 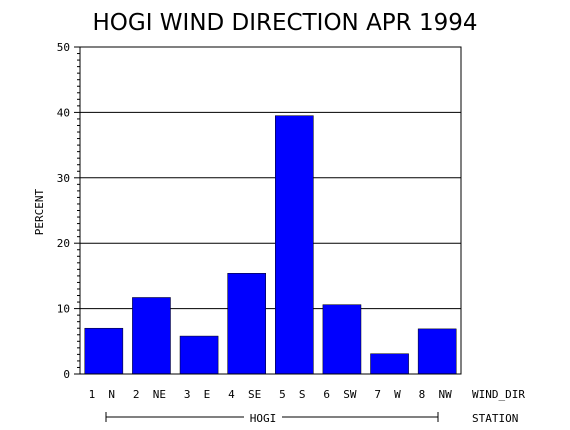 I want to click on y-tick-label: 50, so click(x=63, y=47).